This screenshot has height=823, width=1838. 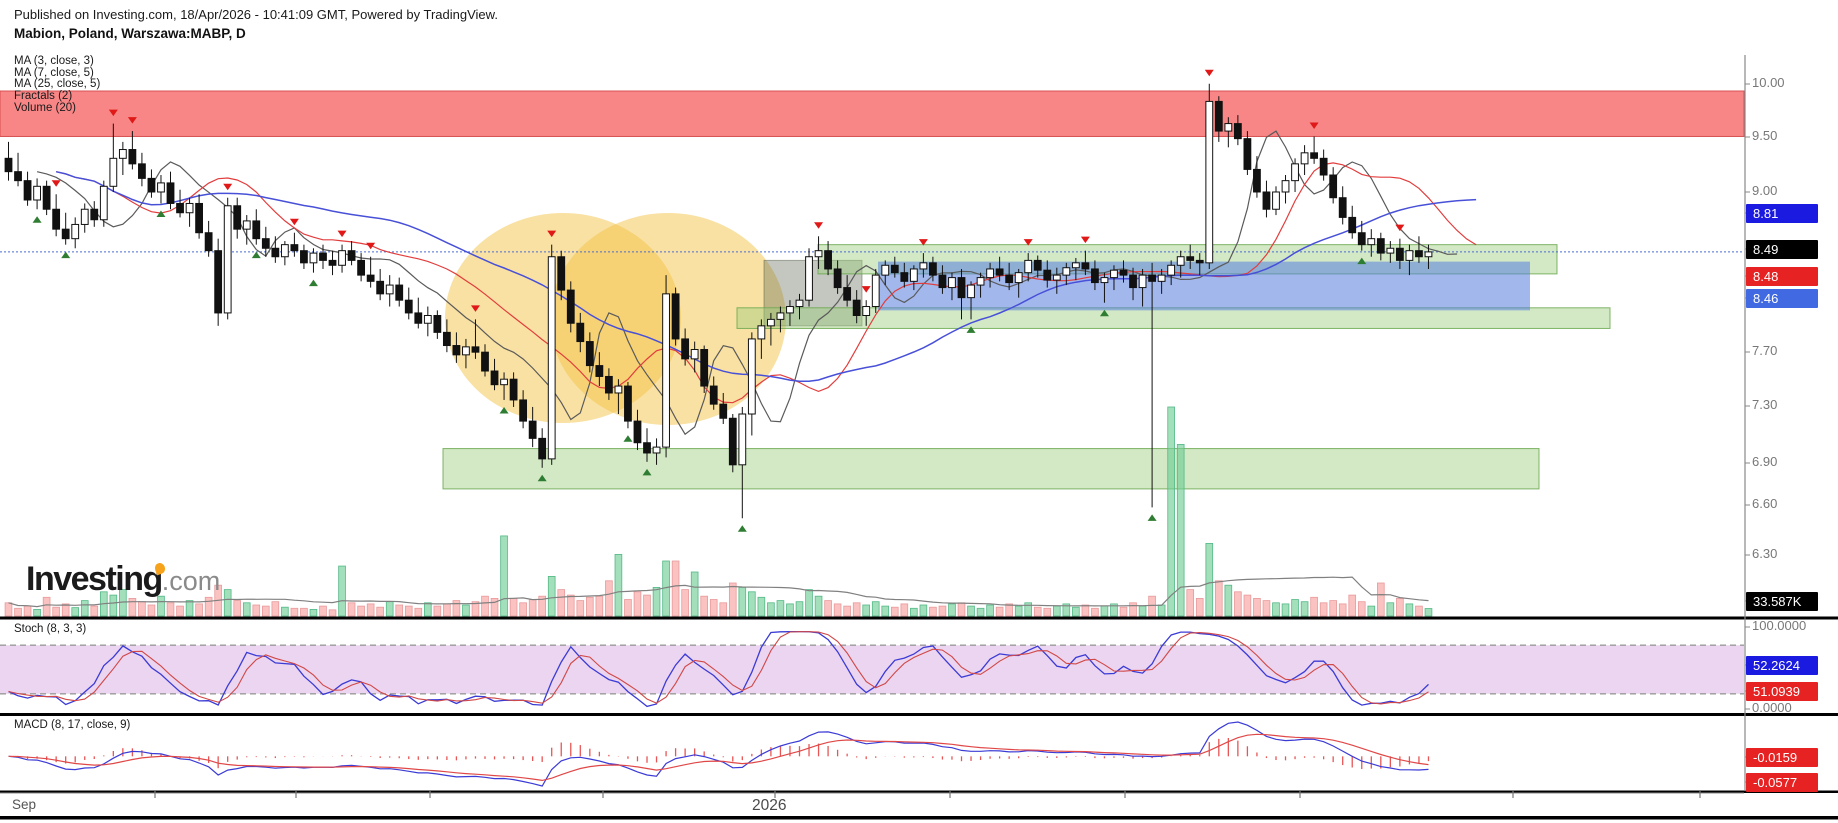 What do you see at coordinates (24, 804) in the screenshot?
I see `time-axis-label: Sep` at bounding box center [24, 804].